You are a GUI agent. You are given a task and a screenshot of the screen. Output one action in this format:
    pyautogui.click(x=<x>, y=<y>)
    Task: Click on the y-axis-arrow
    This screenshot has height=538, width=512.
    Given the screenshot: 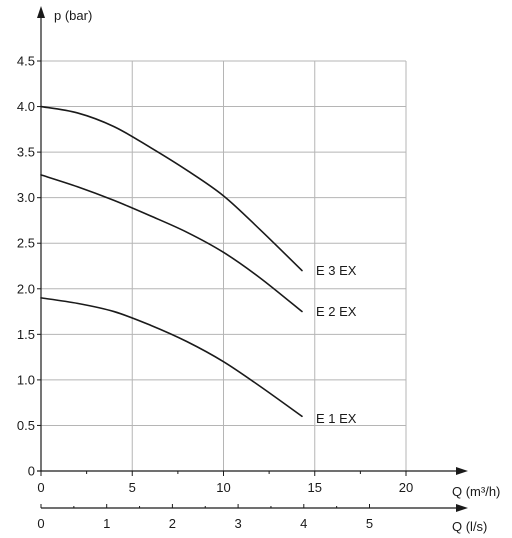 What is the action you would take?
    pyautogui.click(x=41, y=12)
    